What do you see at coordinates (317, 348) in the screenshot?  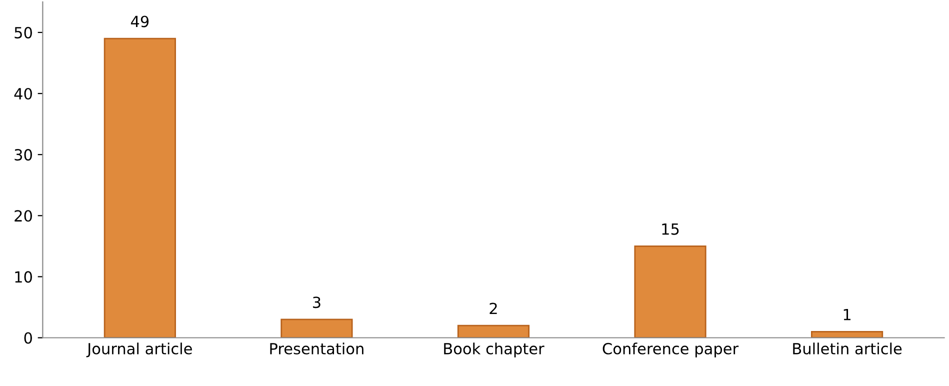 I see `x-tick-label: Presentation` at bounding box center [317, 348].